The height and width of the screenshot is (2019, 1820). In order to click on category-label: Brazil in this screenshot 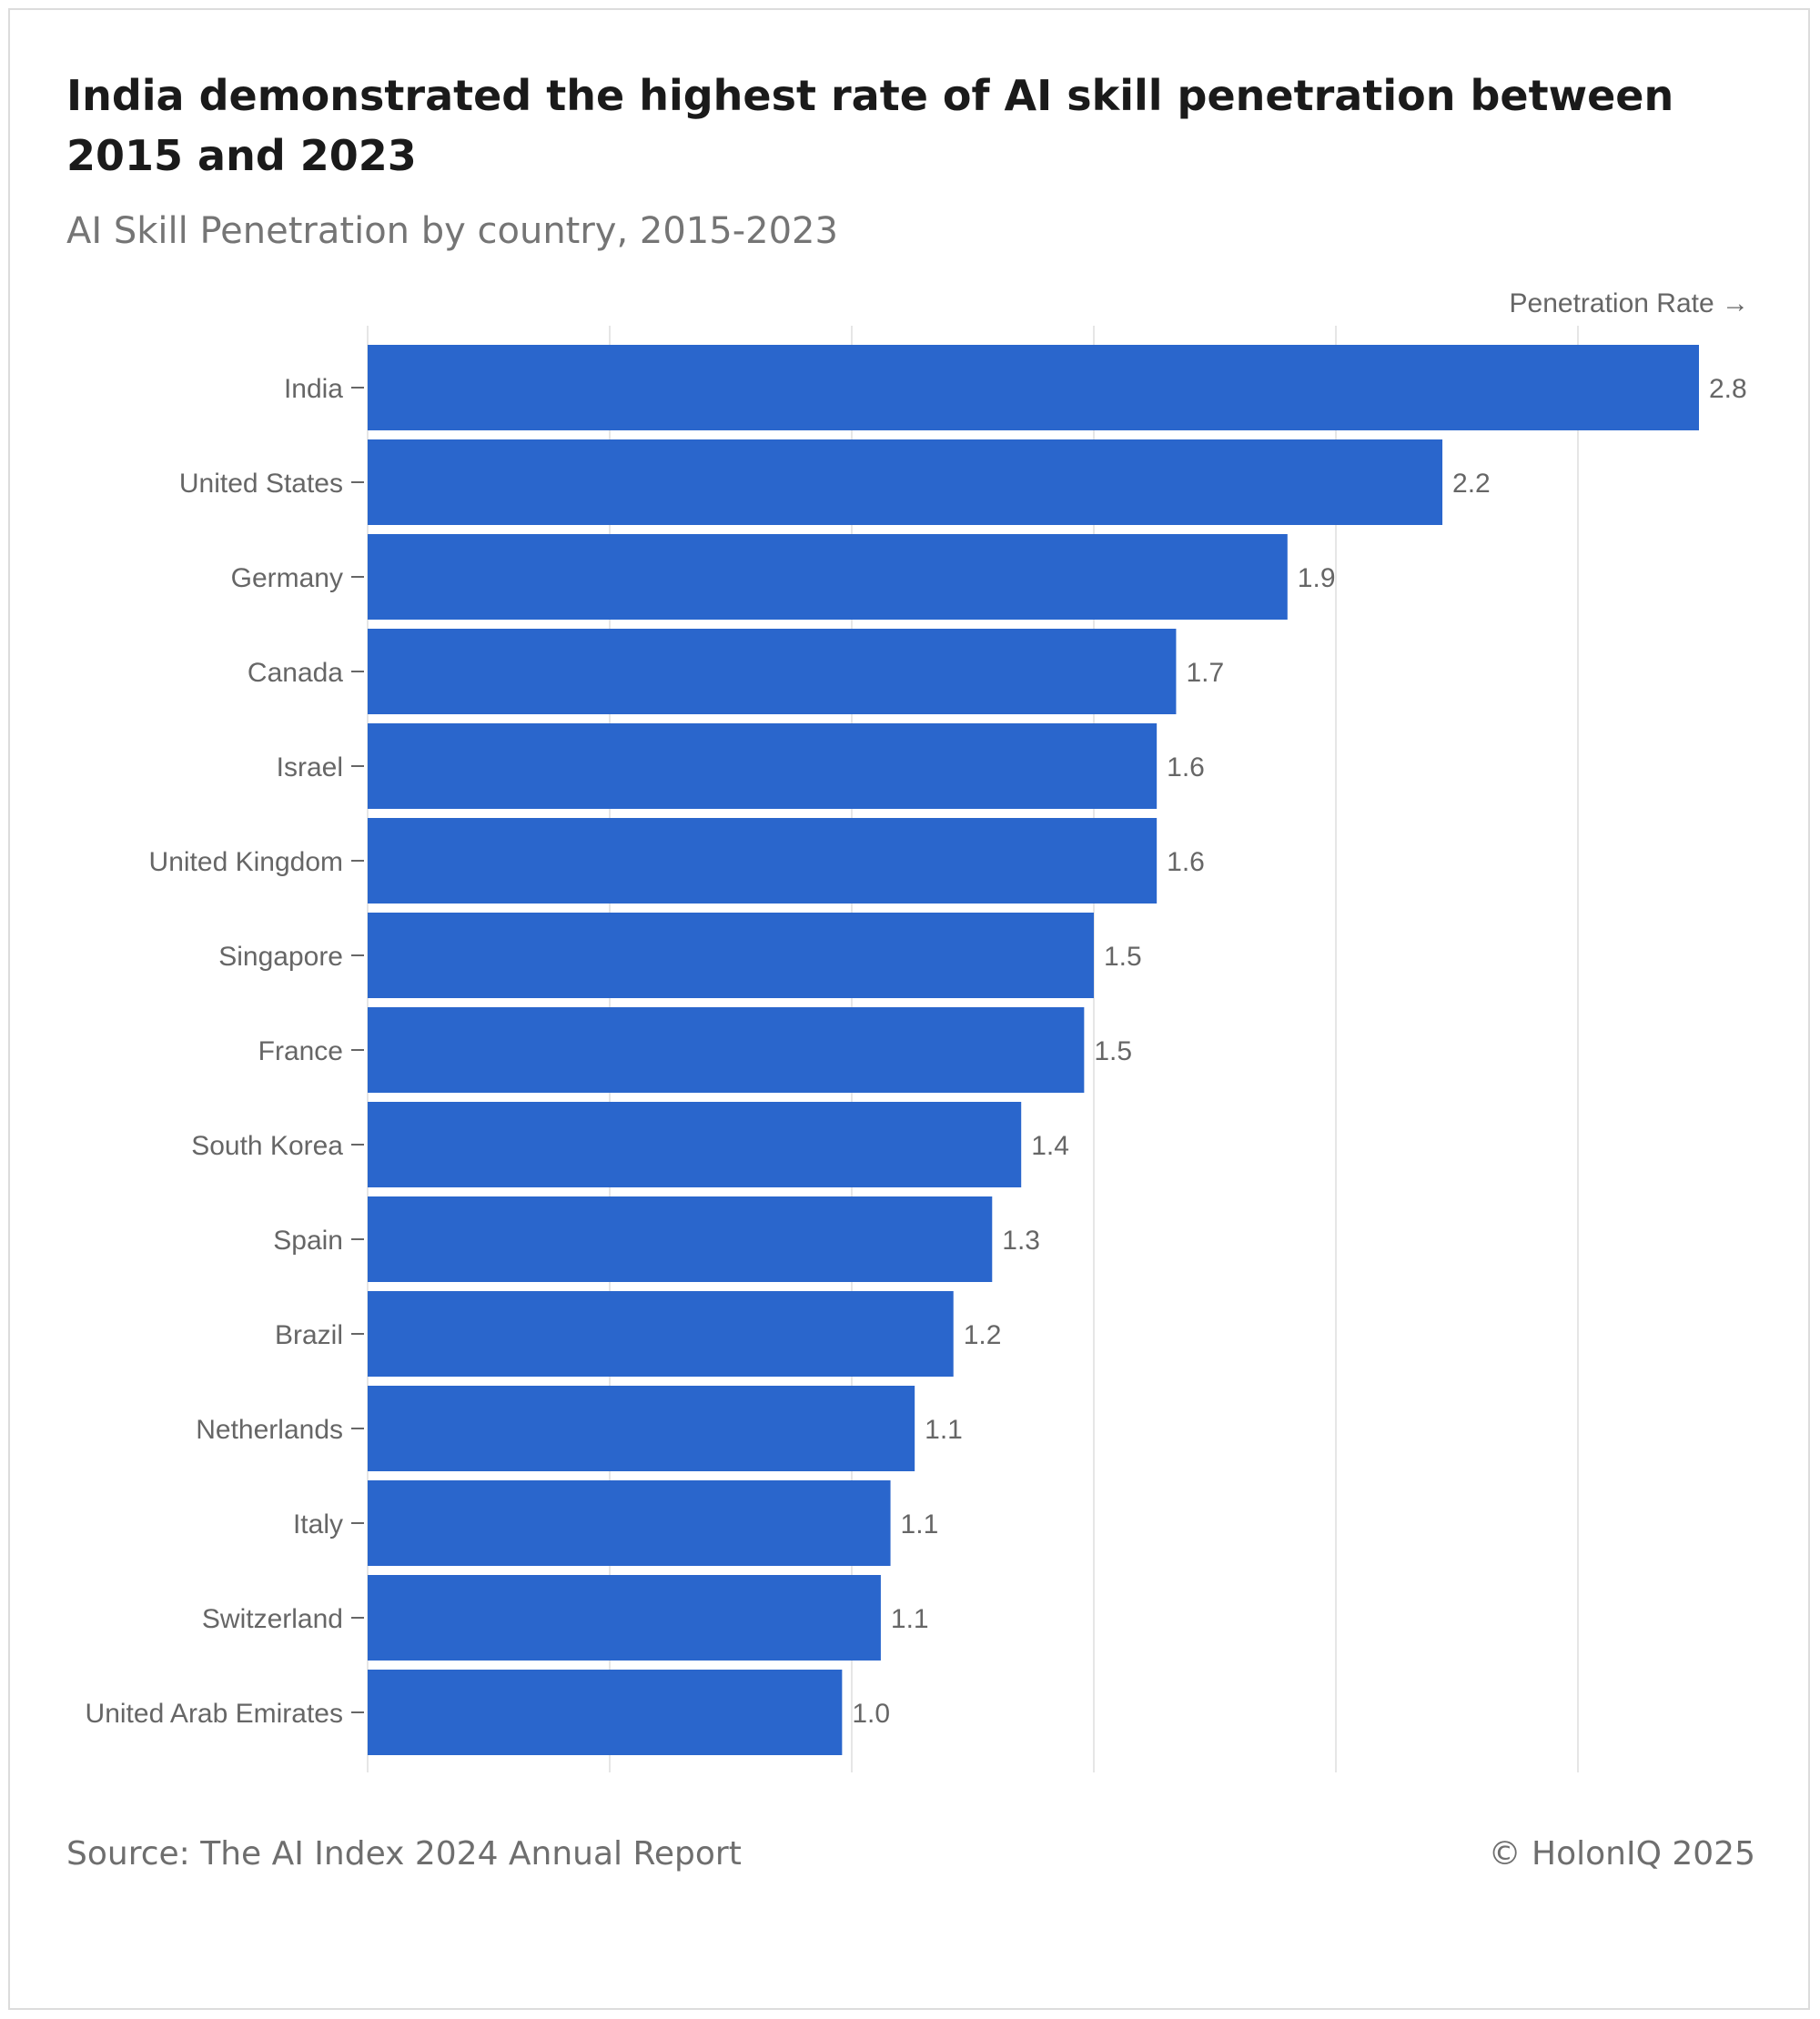, I will do `click(309, 1335)`.